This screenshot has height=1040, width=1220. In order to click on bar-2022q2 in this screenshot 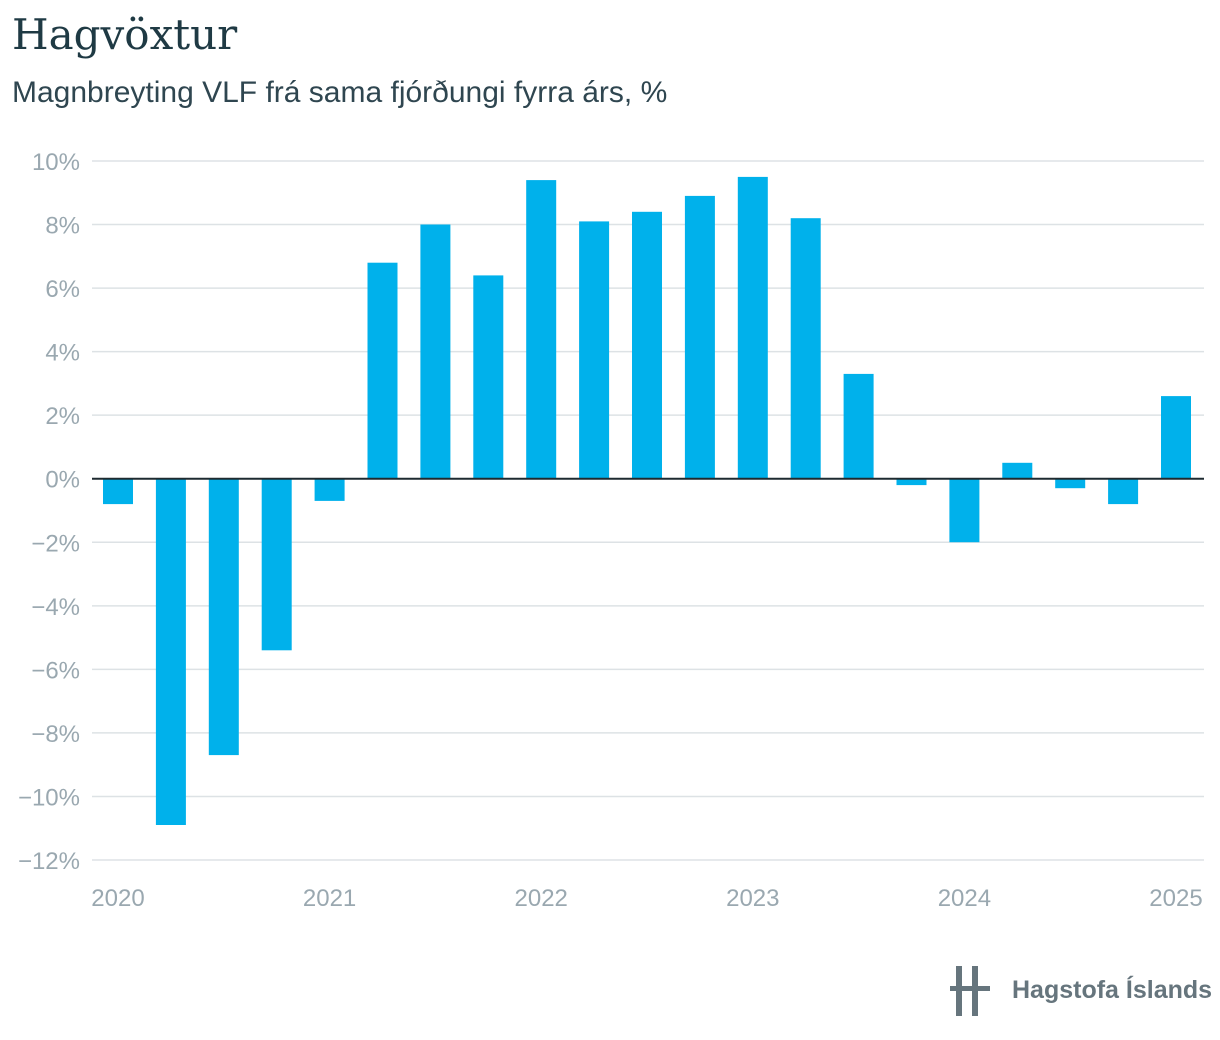, I will do `click(594, 350)`.